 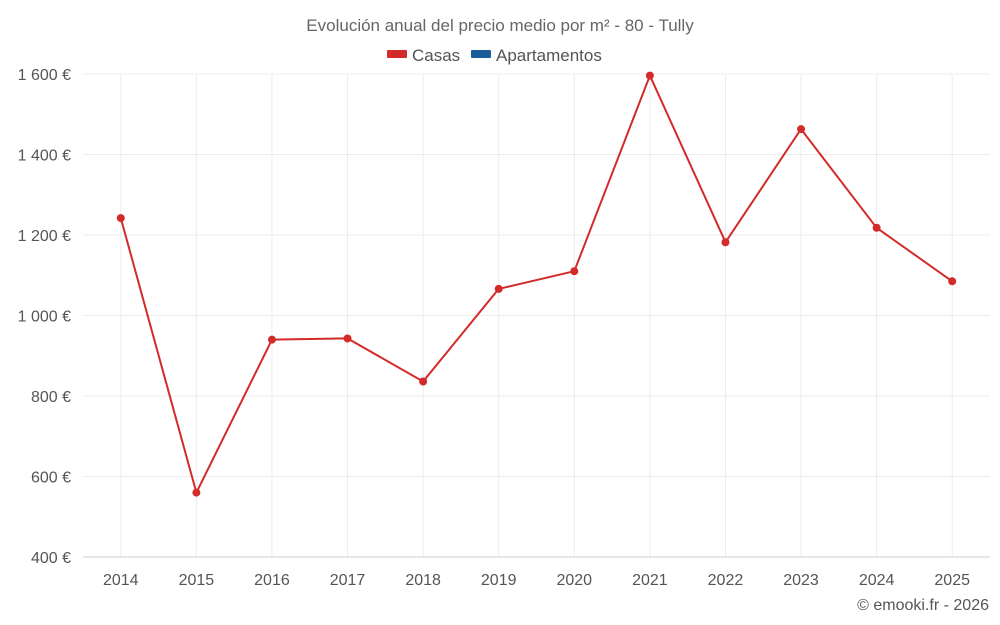 I want to click on x-tick-label: 2017, so click(x=348, y=580).